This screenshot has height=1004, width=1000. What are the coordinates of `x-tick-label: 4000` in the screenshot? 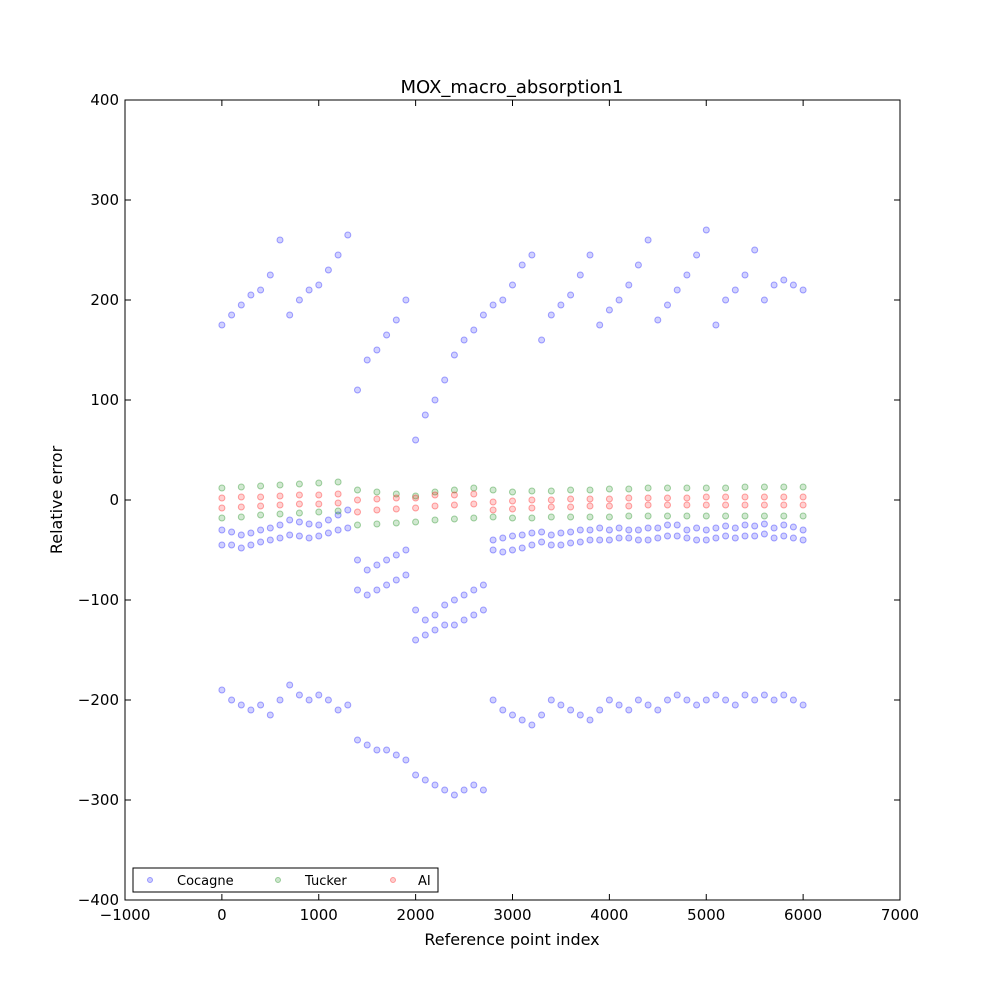 It's located at (609, 915).